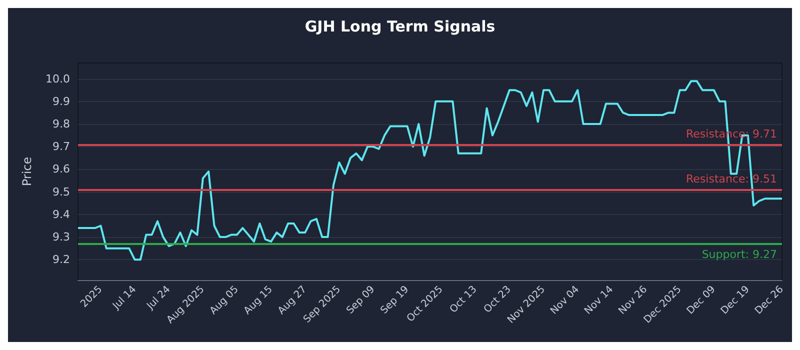  Describe the element at coordinates (735, 300) in the screenshot. I see `x-tick-label: Dec 19` at that location.